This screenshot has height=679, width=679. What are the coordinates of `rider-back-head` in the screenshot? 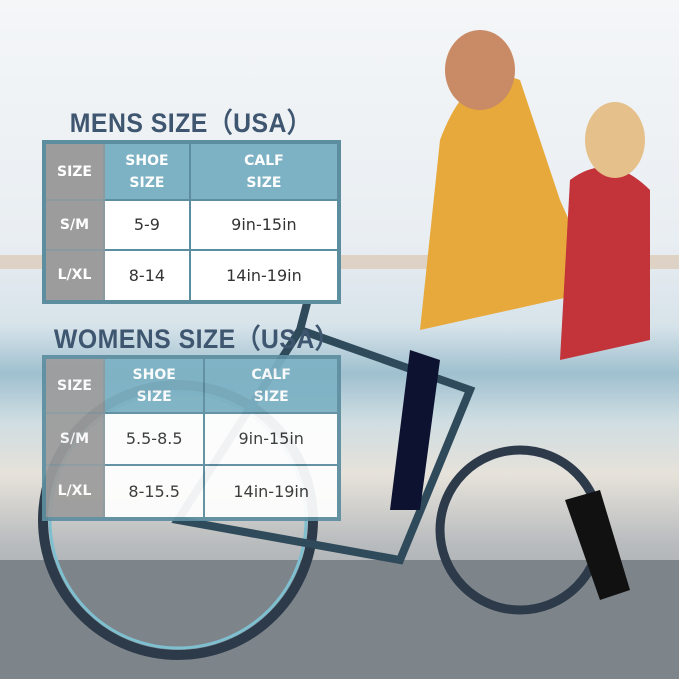 It's located at (615, 140).